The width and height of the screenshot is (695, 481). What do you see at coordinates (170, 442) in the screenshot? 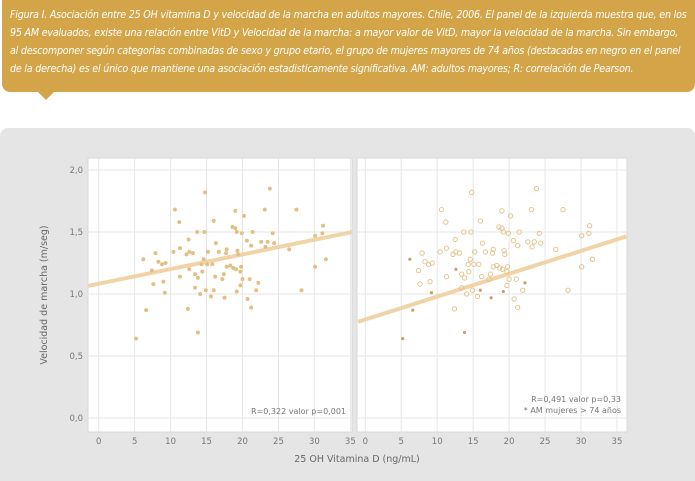
I see `x-tick-label: 10` at bounding box center [170, 442].